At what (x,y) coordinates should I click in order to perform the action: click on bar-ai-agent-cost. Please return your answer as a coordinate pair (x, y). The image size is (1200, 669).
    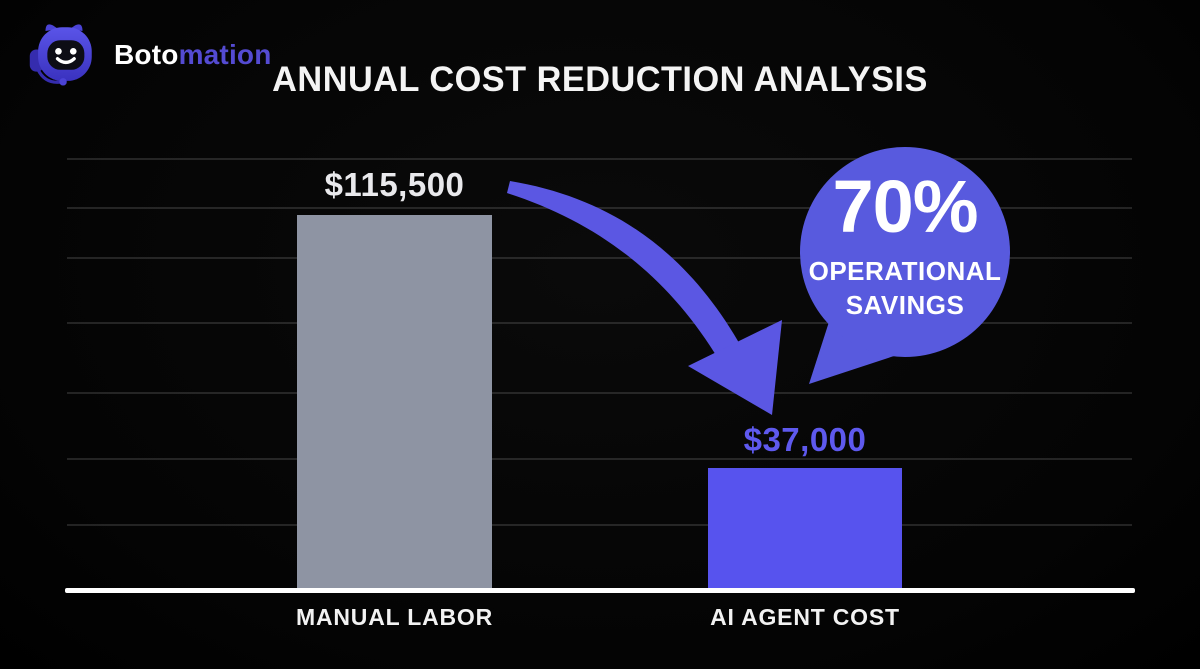
    Looking at the image, I should click on (805, 528).